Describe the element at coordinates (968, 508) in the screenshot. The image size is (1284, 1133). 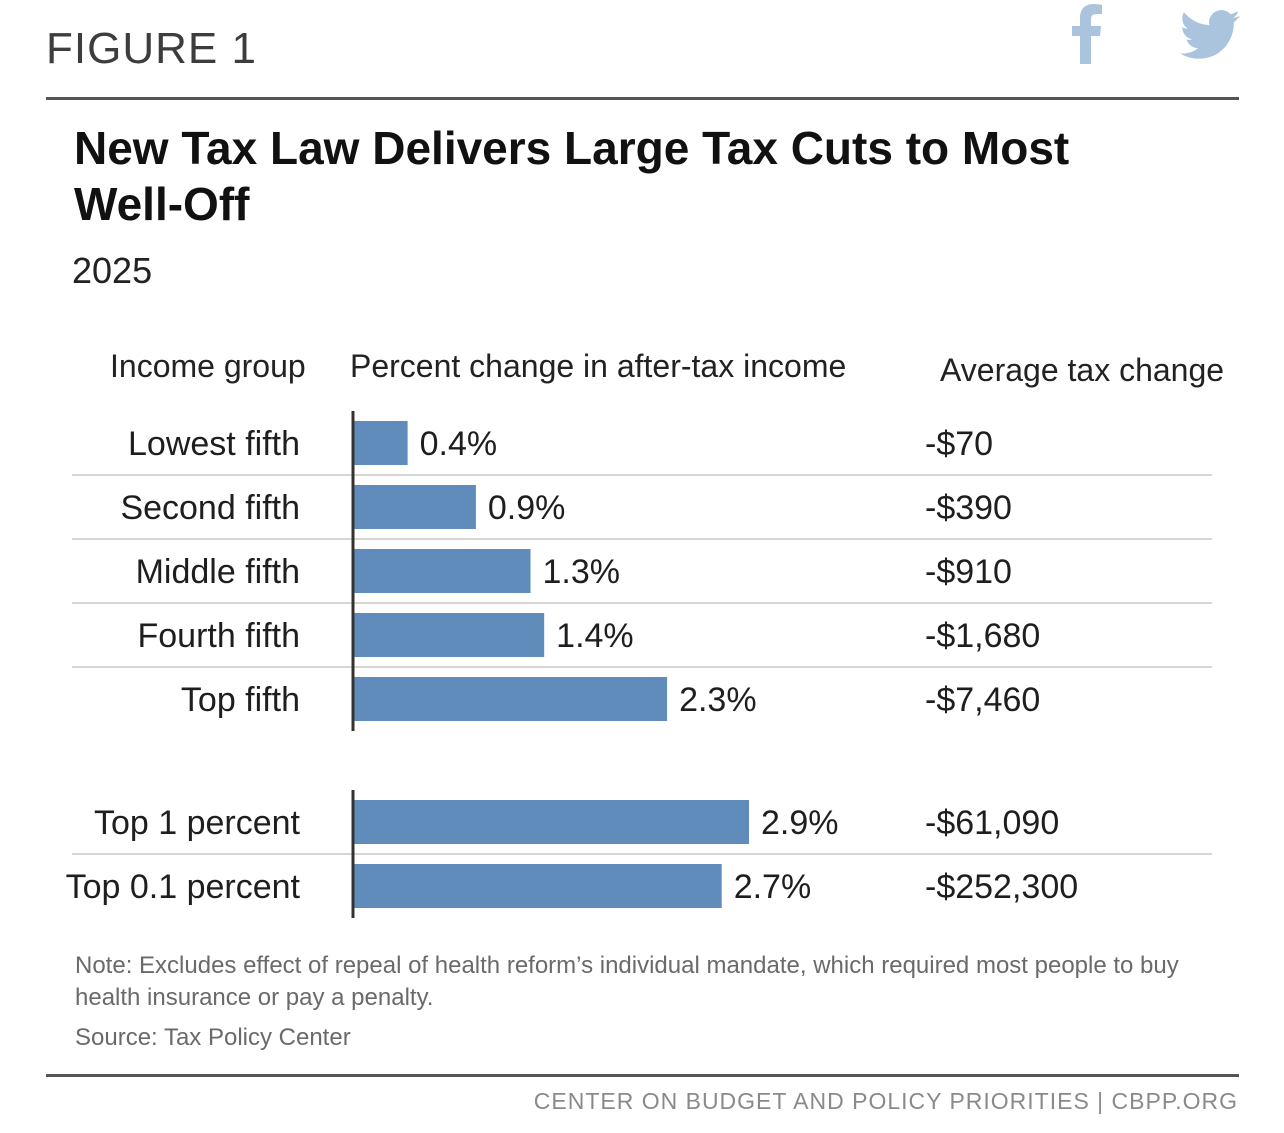
I see `avg-tax-change-value: -$390` at that location.